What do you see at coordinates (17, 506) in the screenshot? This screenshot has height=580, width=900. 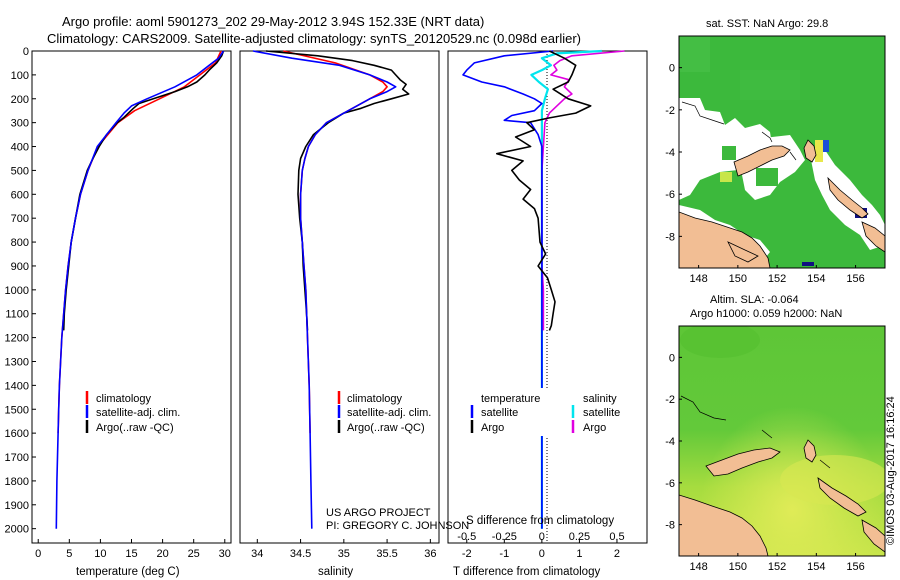 I see `depth-tick-label: 1900` at bounding box center [17, 506].